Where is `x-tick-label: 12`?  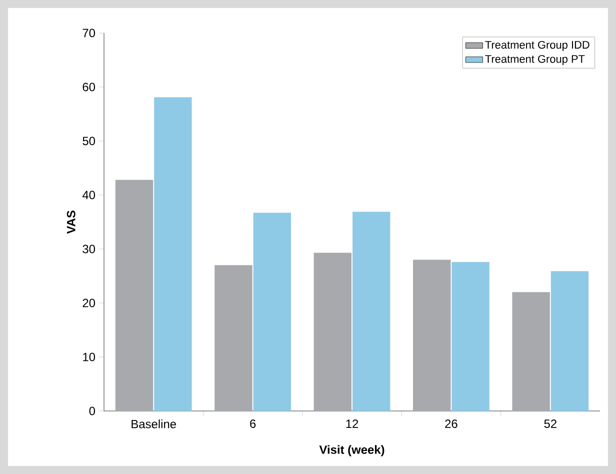 x-tick-label: 12 is located at coordinates (352, 424).